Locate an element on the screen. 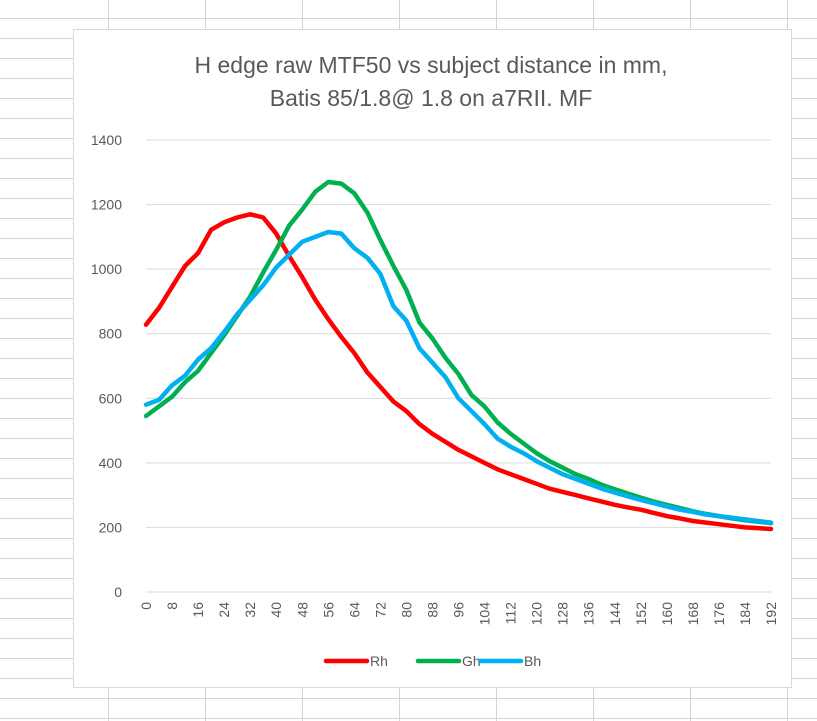 The image size is (817, 721). y-tick-label: 400 is located at coordinates (111, 463).